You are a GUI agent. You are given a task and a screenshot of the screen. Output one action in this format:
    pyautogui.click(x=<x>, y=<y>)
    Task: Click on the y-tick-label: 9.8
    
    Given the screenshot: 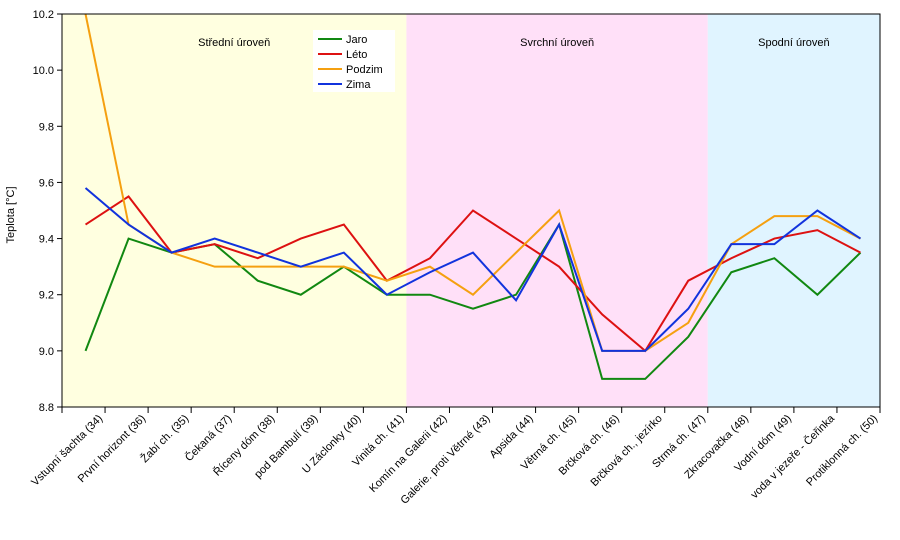 What is the action you would take?
    pyautogui.click(x=46, y=127)
    